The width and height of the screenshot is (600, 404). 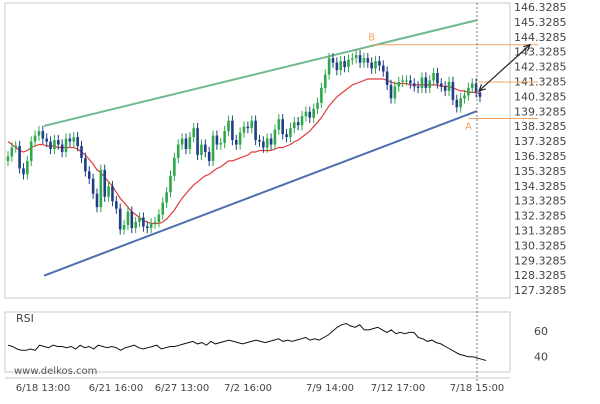 What do you see at coordinates (540, 275) in the screenshot?
I see `y-tick-label: 128.3285` at bounding box center [540, 275].